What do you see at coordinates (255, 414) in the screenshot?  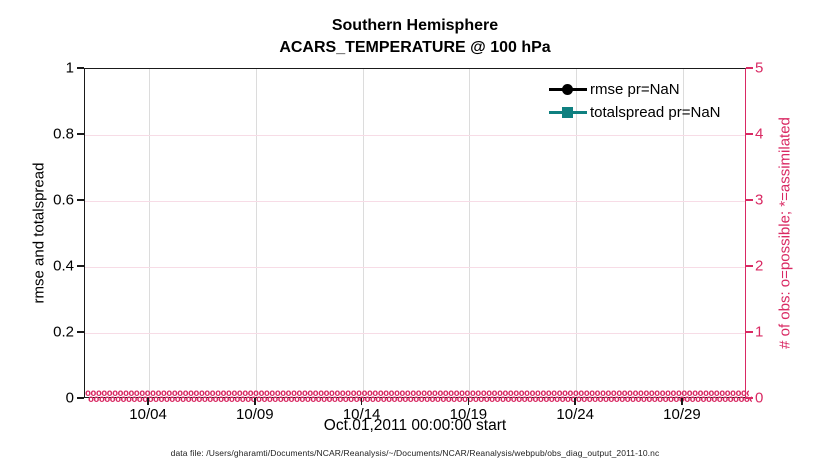 I see `x-tick-label: 10/09` at bounding box center [255, 414].